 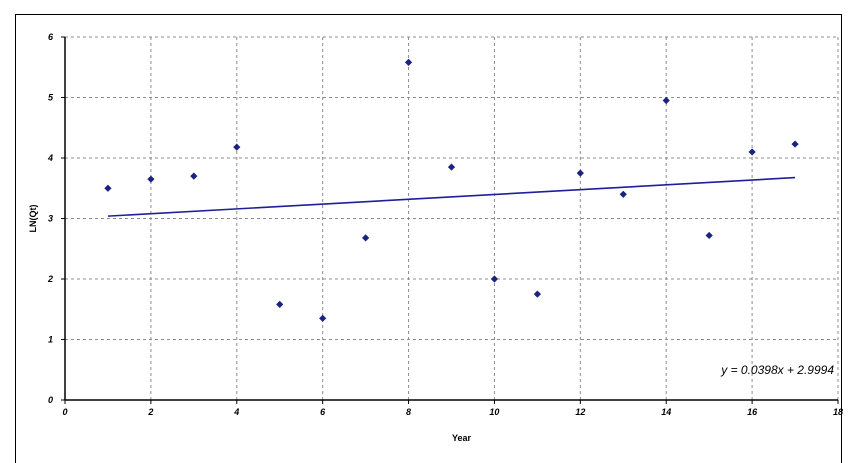 I want to click on x-tick-label: 16, so click(x=752, y=412).